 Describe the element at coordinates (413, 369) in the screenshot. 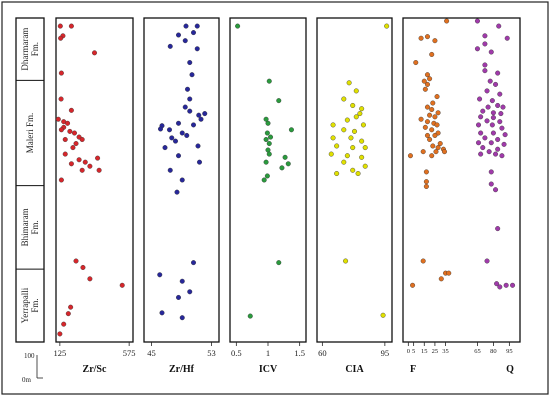

I see `axis-title: F` at that location.